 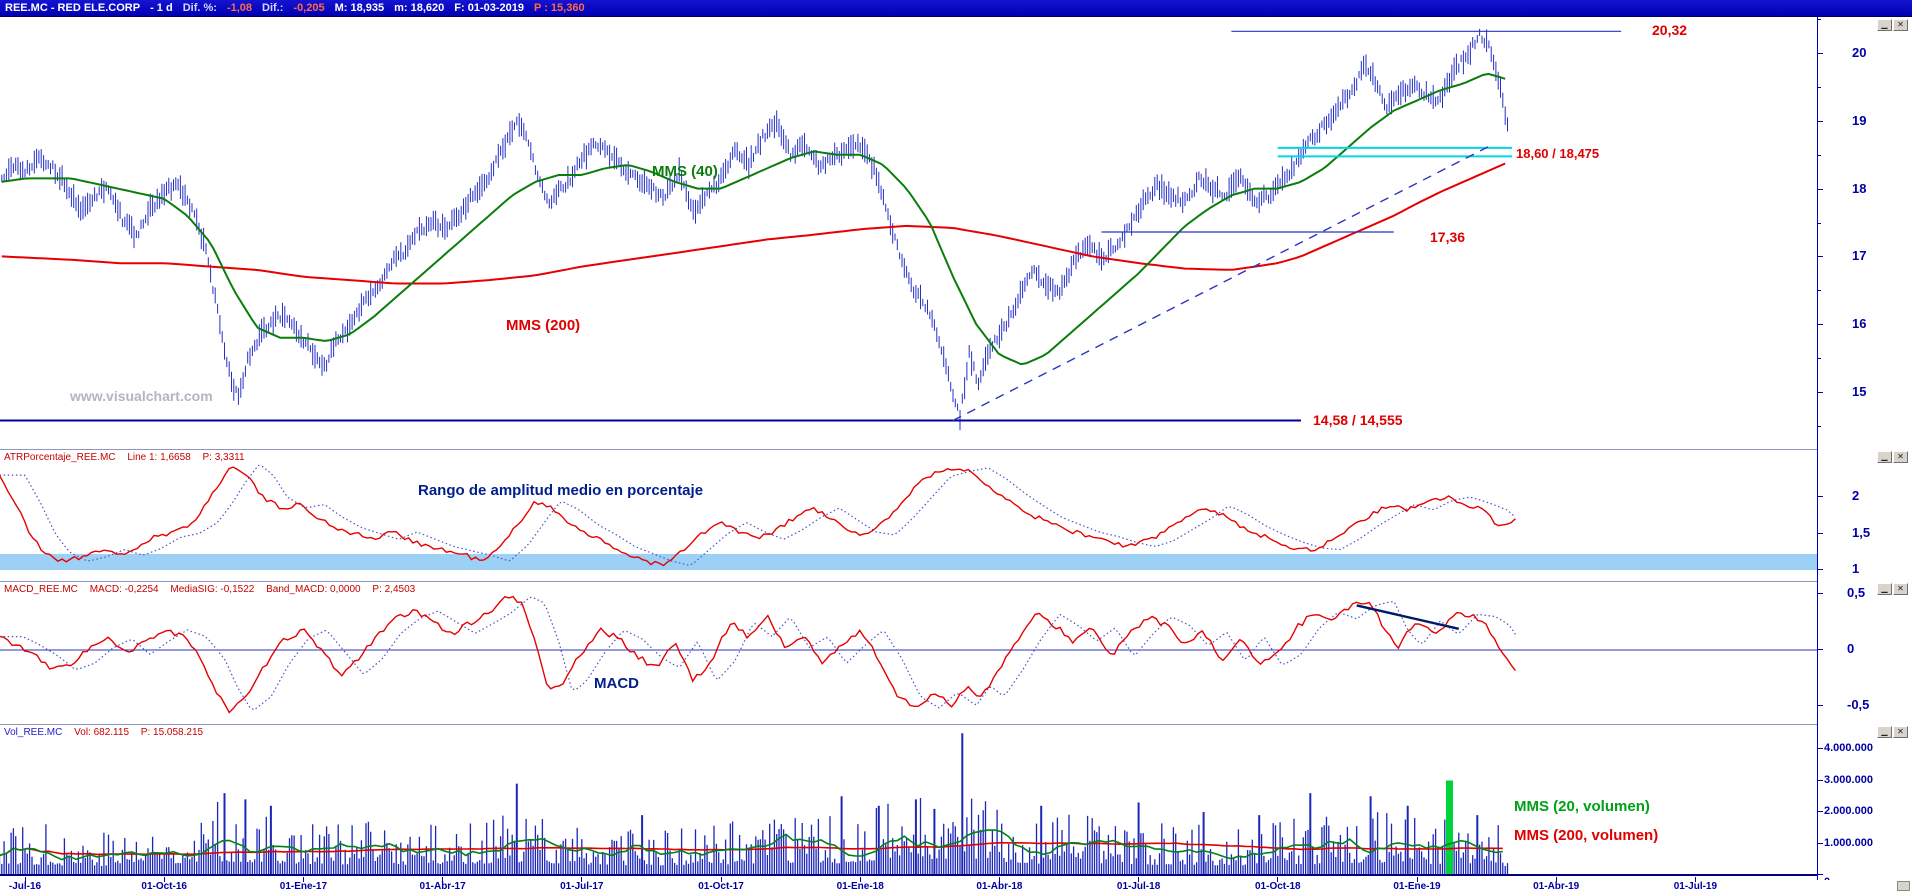 What do you see at coordinates (419, 8) in the screenshot?
I see `header-segment: m: 18,620` at bounding box center [419, 8].